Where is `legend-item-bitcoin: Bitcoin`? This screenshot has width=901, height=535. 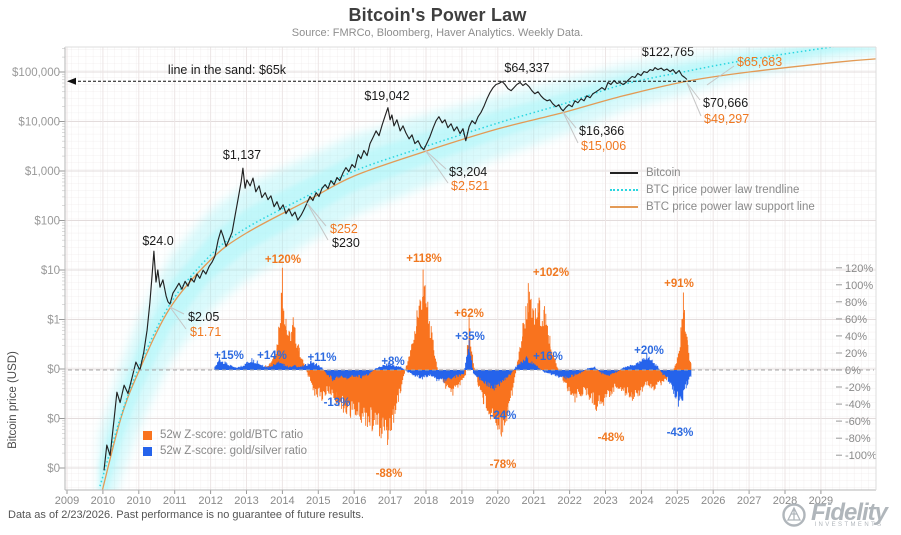 legend-item-bitcoin: Bitcoin is located at coordinates (712, 173).